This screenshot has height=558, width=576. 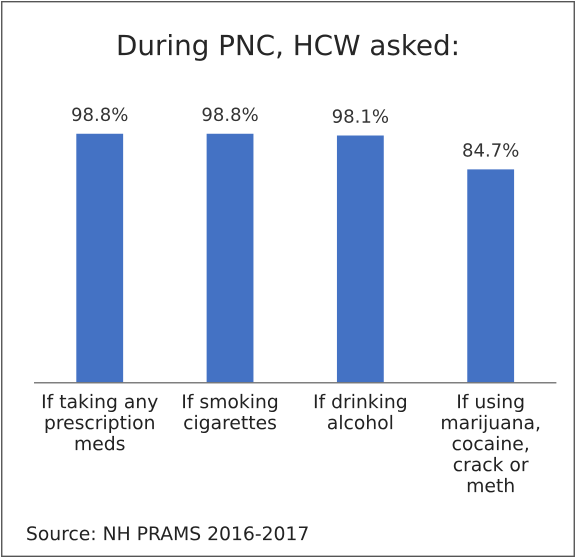 I want to click on data-label: 84.7%, so click(x=490, y=150).